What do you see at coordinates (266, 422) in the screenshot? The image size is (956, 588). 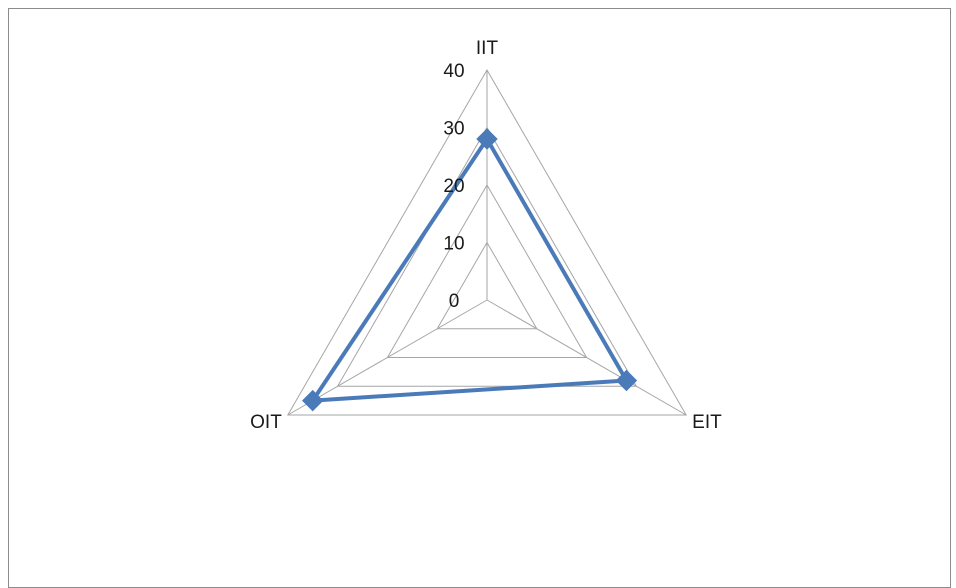 I see `category-label-oit: OIT` at bounding box center [266, 422].